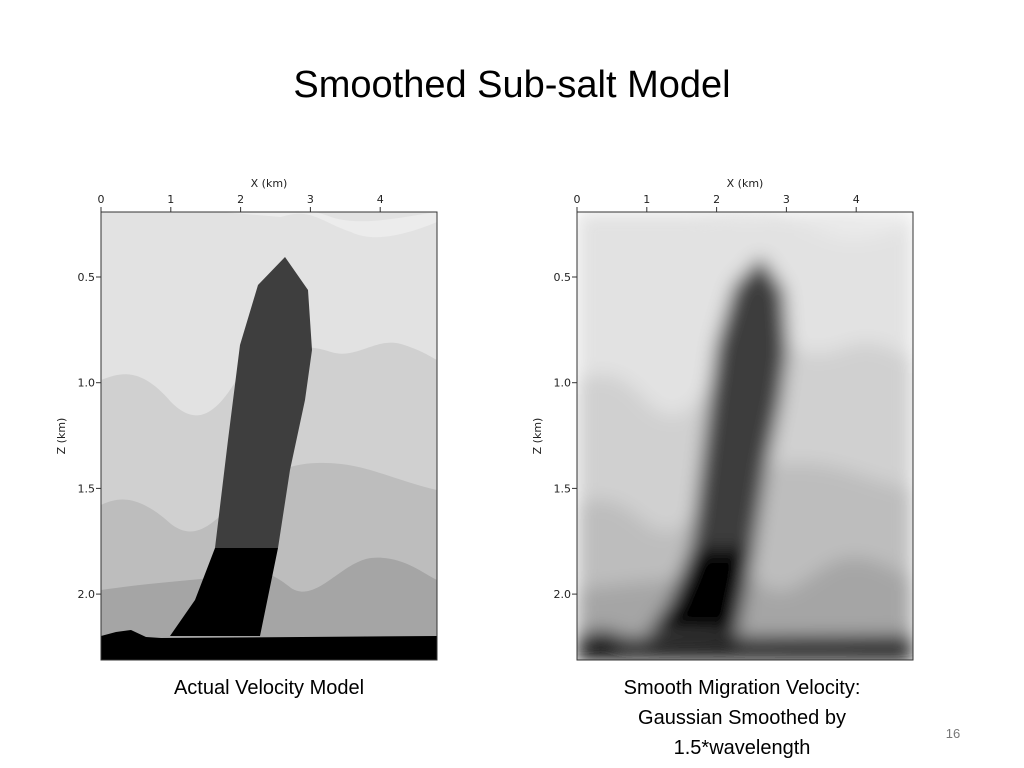 The width and height of the screenshot is (1024, 768). What do you see at coordinates (953, 733) in the screenshot?
I see `page-number: 16` at bounding box center [953, 733].